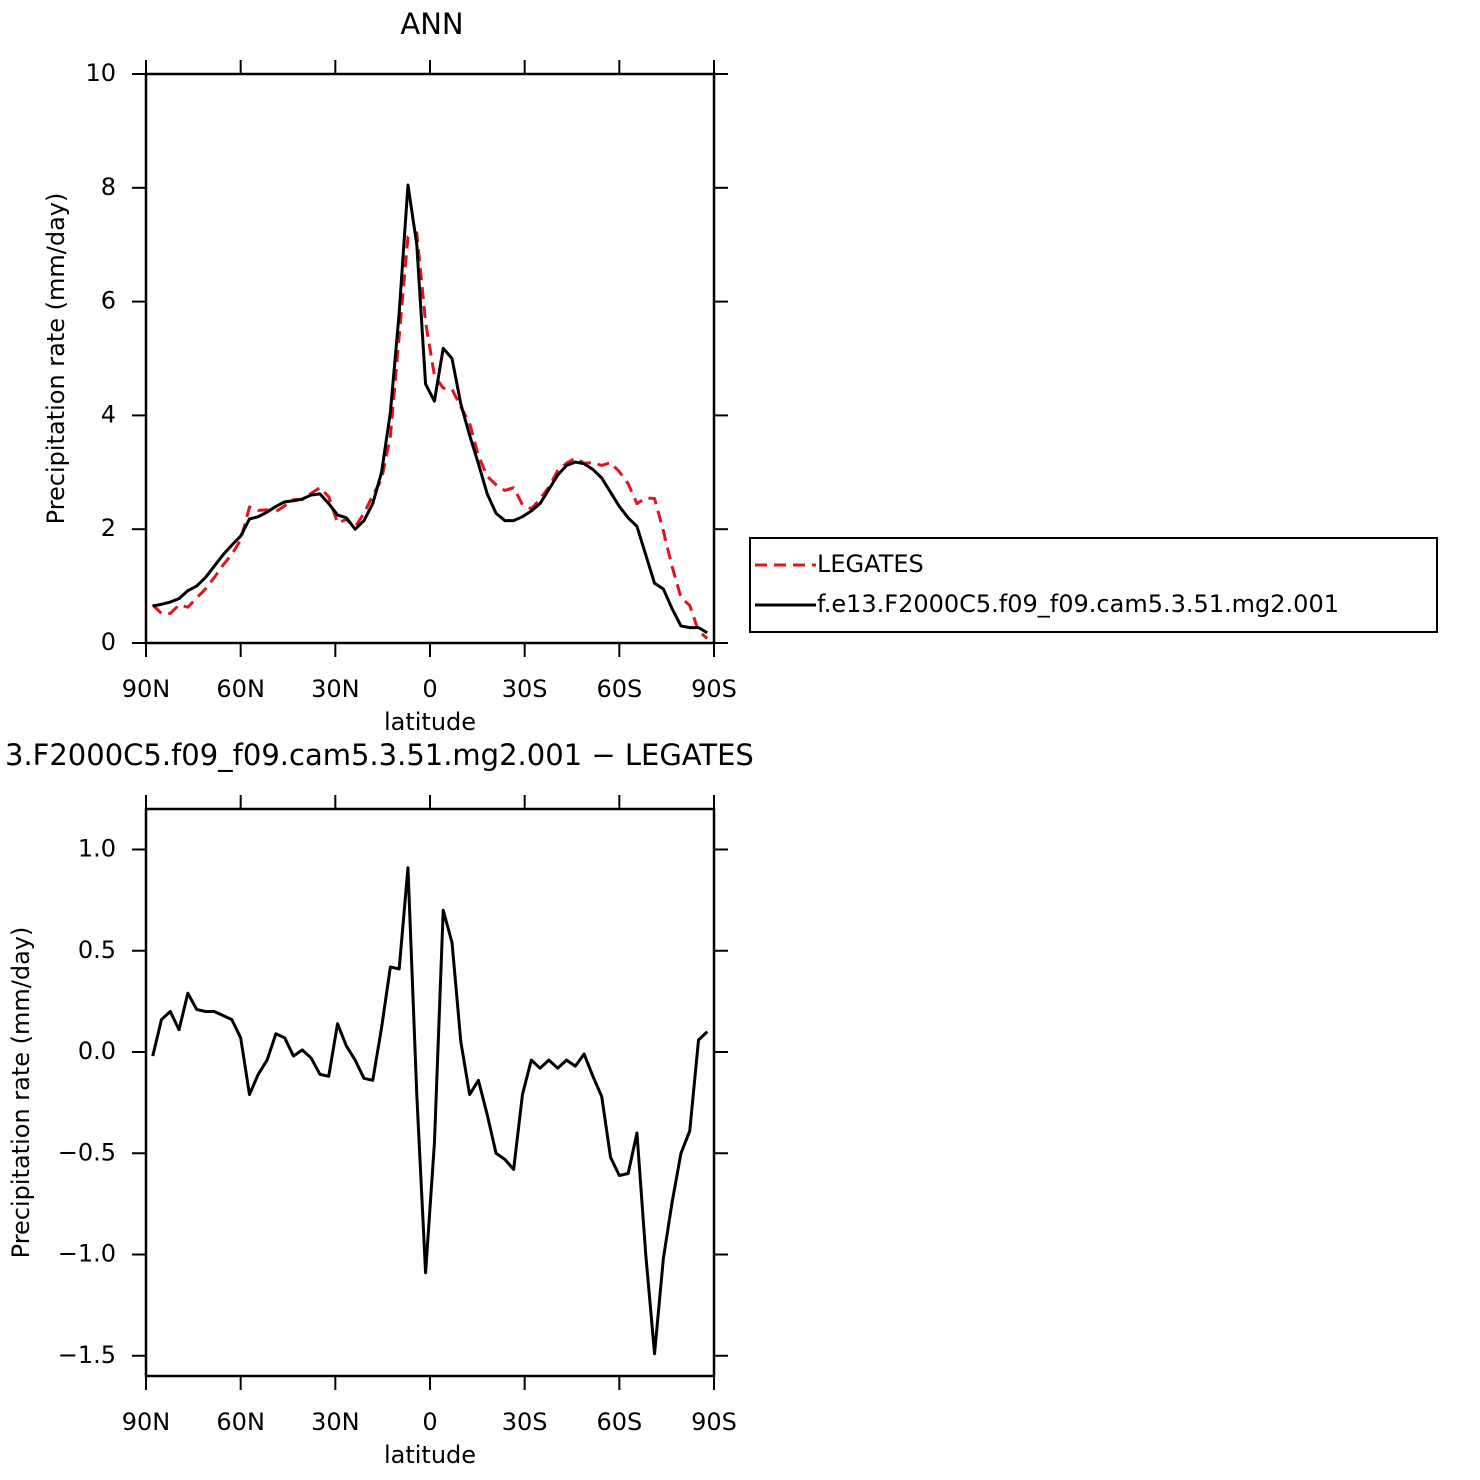 This screenshot has width=1480, height=1480. What do you see at coordinates (108, 528) in the screenshot?
I see `y-tick-label: 2` at bounding box center [108, 528].